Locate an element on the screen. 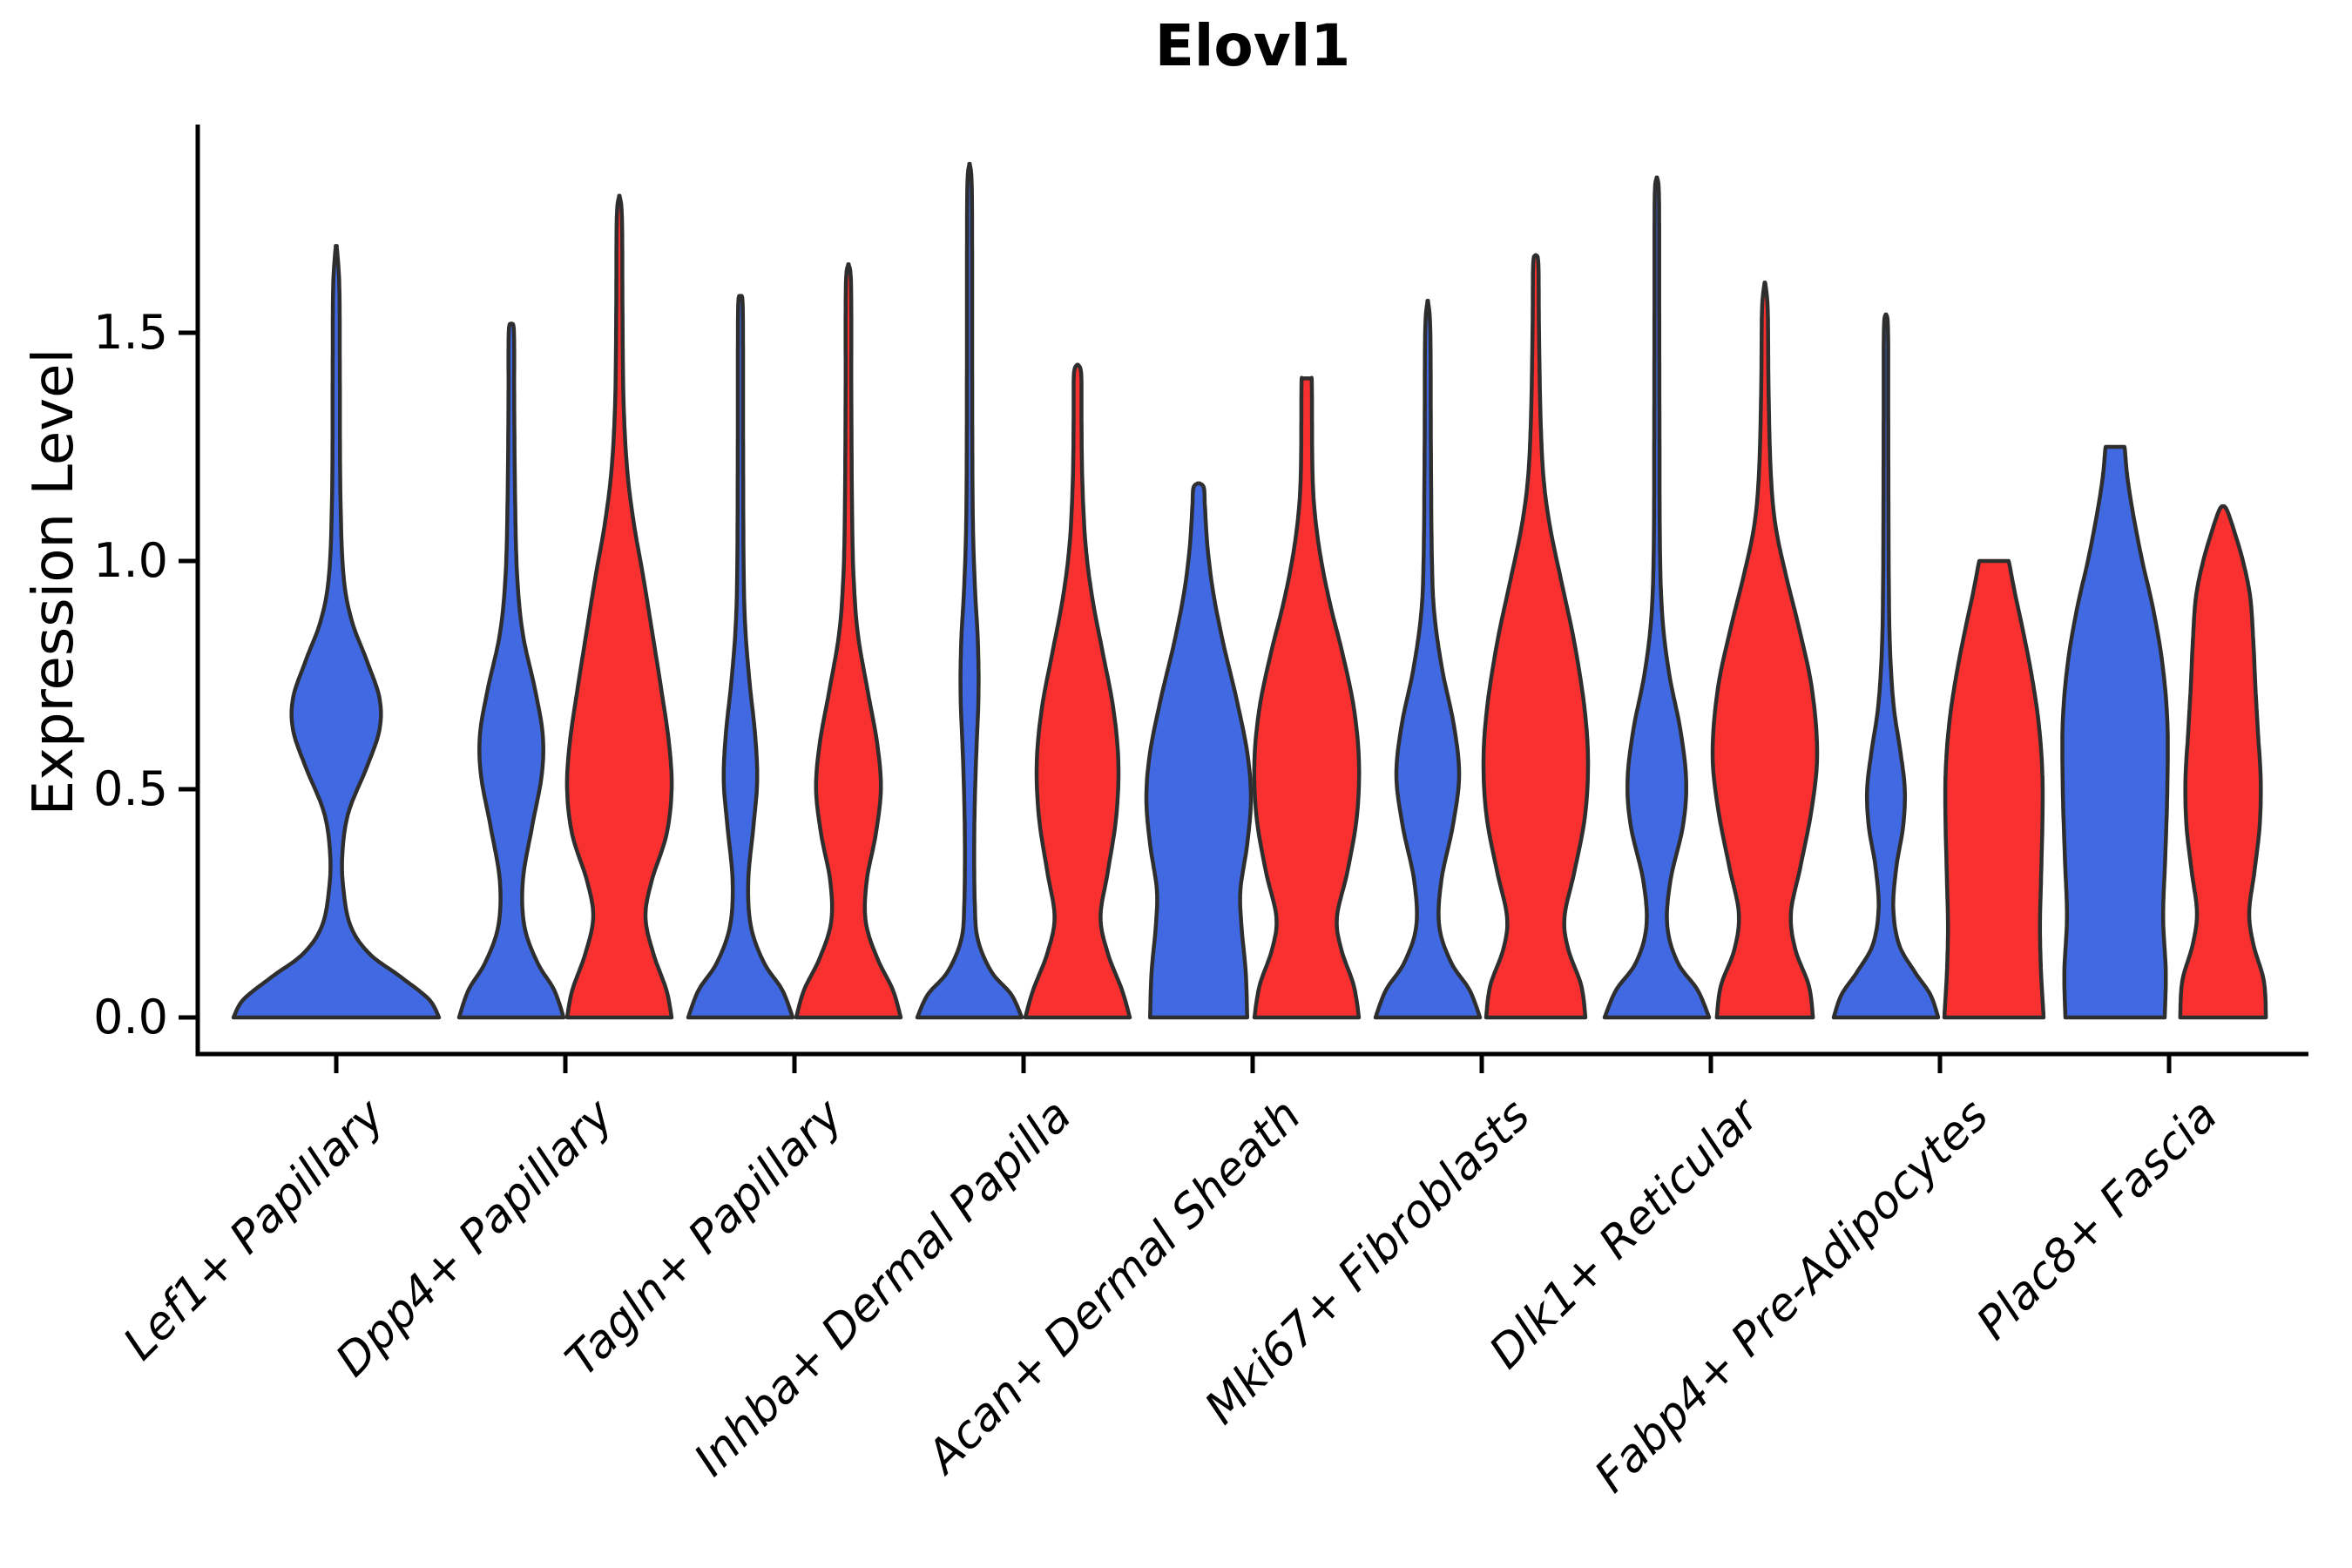 The image size is (2352, 1568). chart-title: Elovl1 is located at coordinates (1252, 45).